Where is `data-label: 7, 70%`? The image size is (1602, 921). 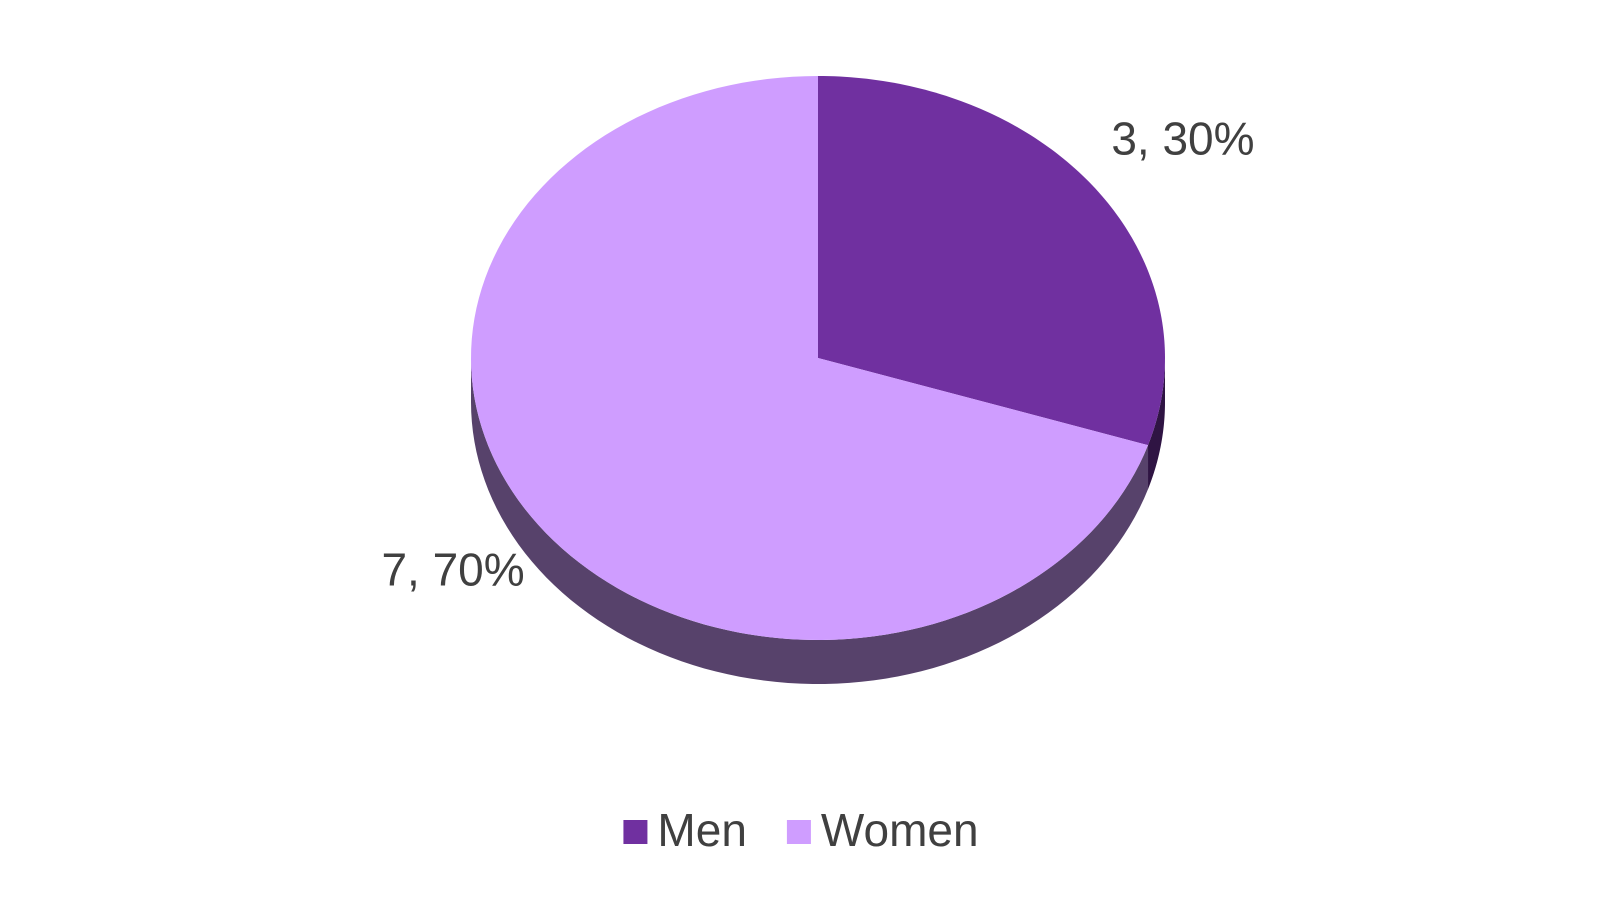 data-label: 7, 70% is located at coordinates (452, 570).